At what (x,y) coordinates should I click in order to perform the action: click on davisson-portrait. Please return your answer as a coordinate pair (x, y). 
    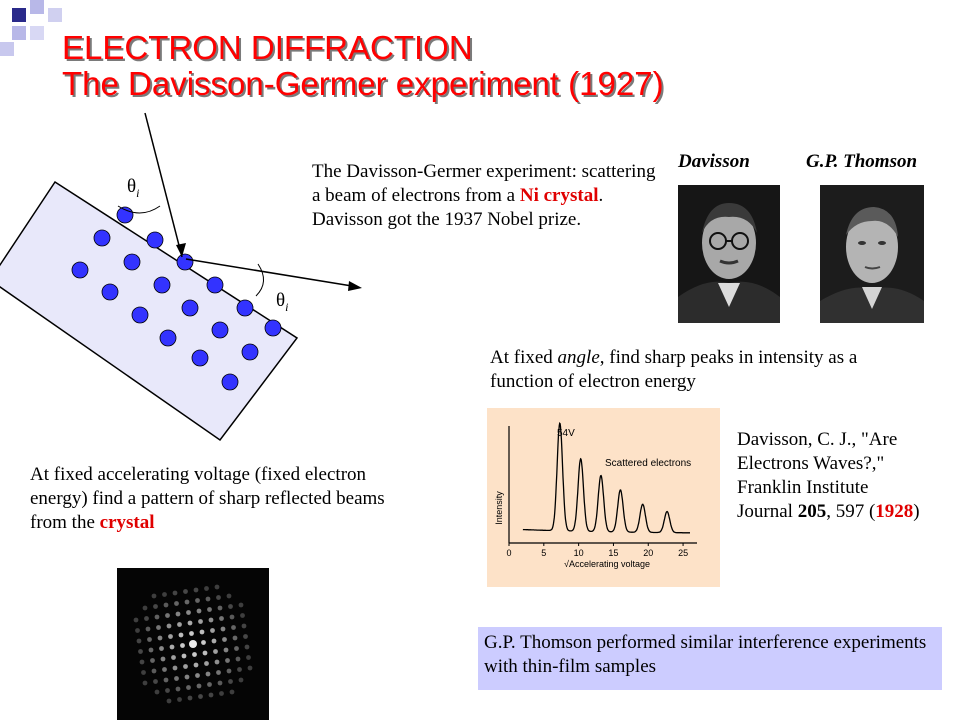
    Looking at the image, I should click on (729, 254).